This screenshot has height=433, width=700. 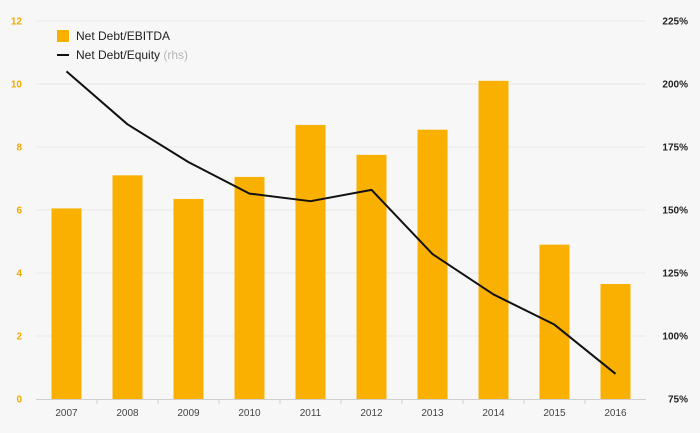 I want to click on bar-2010, so click(x=249, y=287).